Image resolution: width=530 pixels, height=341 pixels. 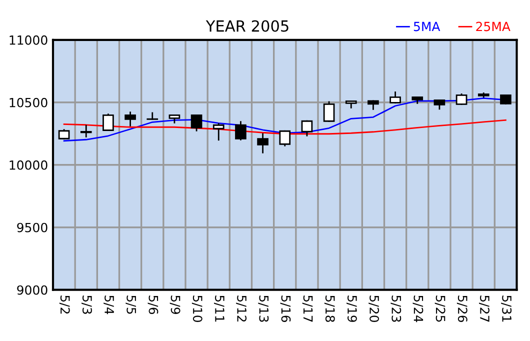 I want to click on x-tick-label: 5/17, so click(x=307, y=309).